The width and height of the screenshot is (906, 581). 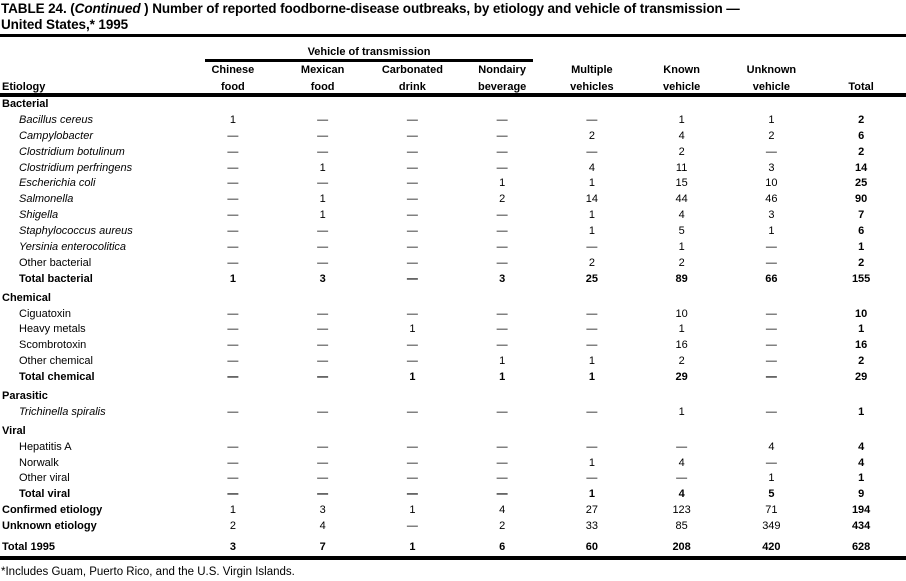 I want to click on row-label: Heavy metals, so click(x=52, y=329).